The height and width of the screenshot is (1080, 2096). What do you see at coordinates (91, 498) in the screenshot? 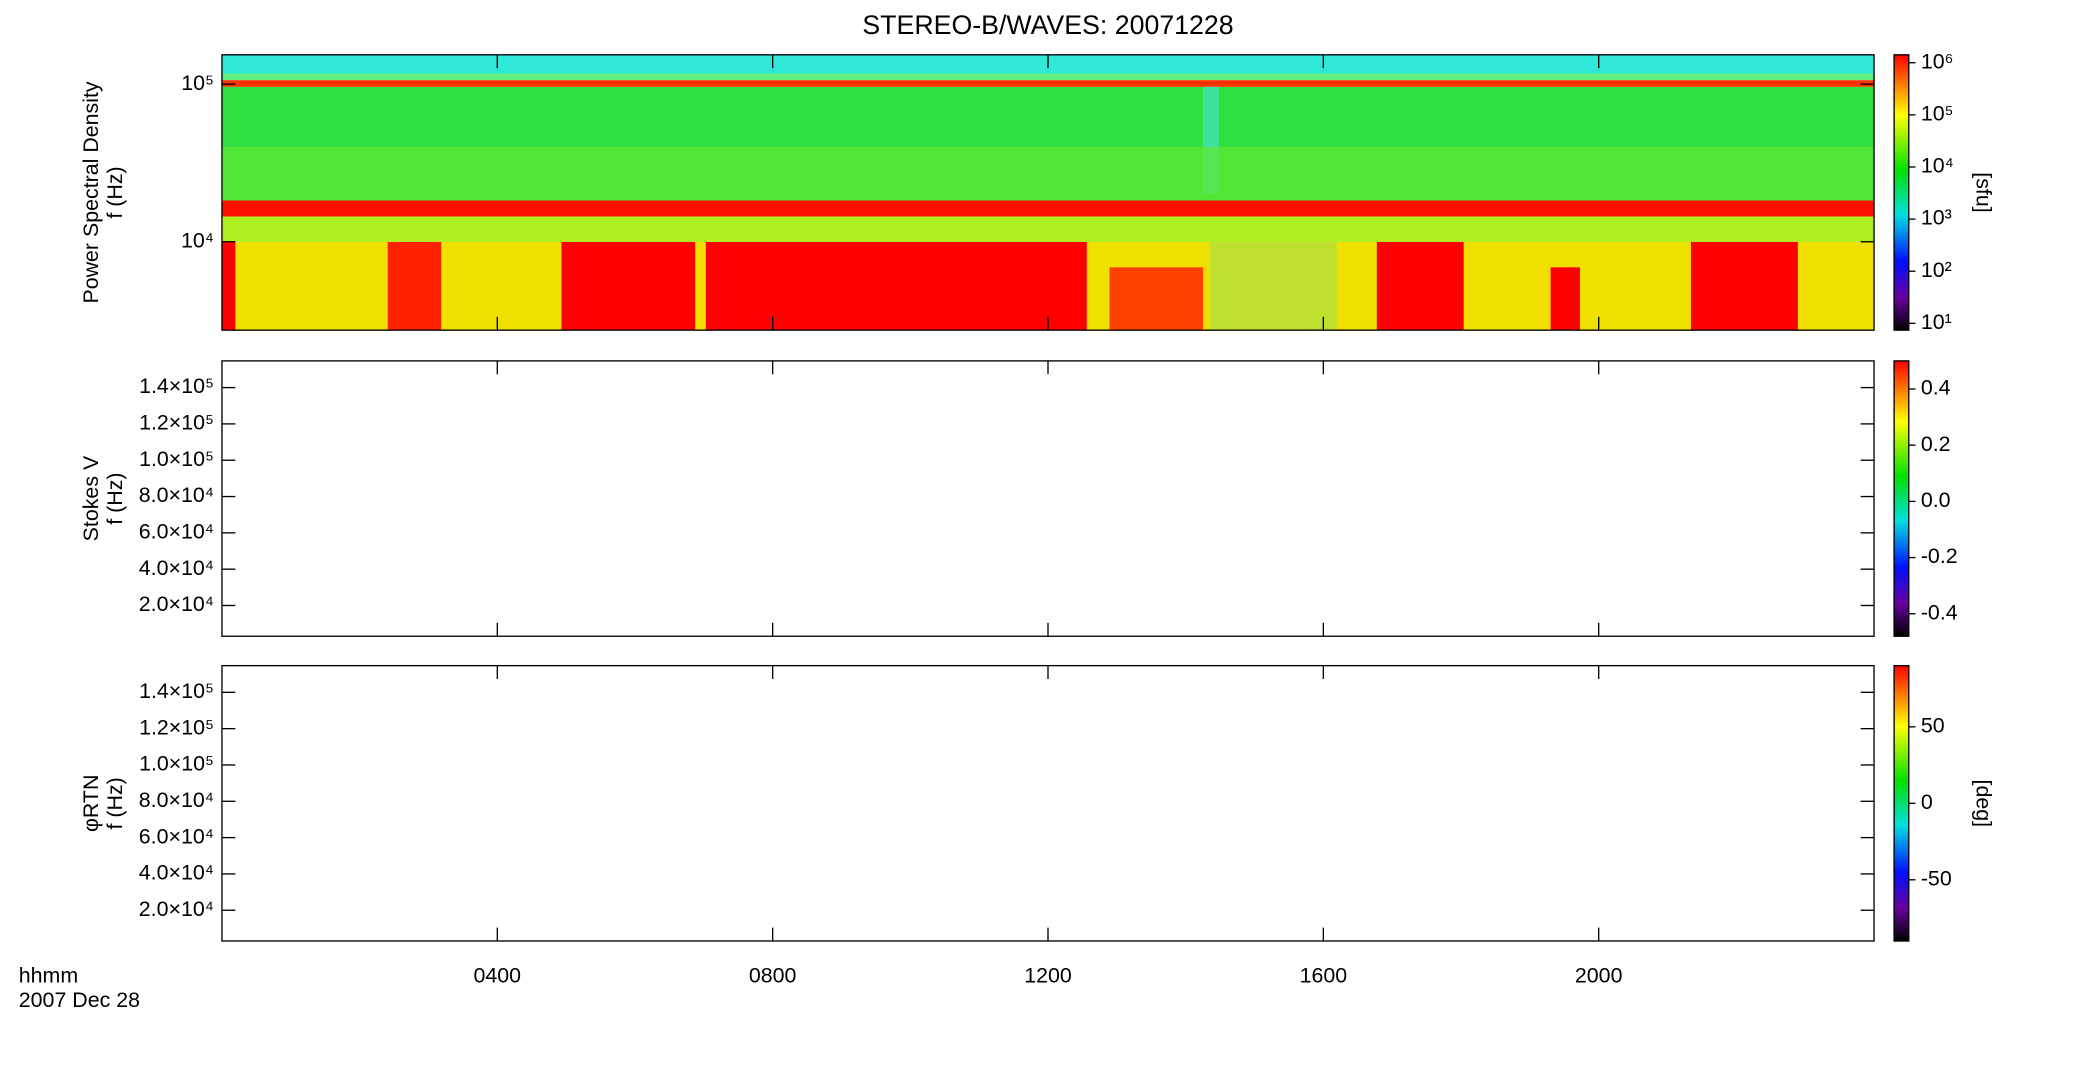
I see `y-axis-label: Stokes V` at bounding box center [91, 498].